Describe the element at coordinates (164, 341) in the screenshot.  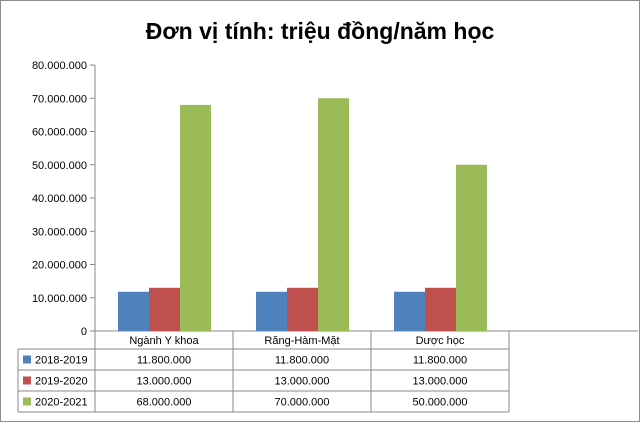
I see `category-label: Ngành Y khoa` at that location.